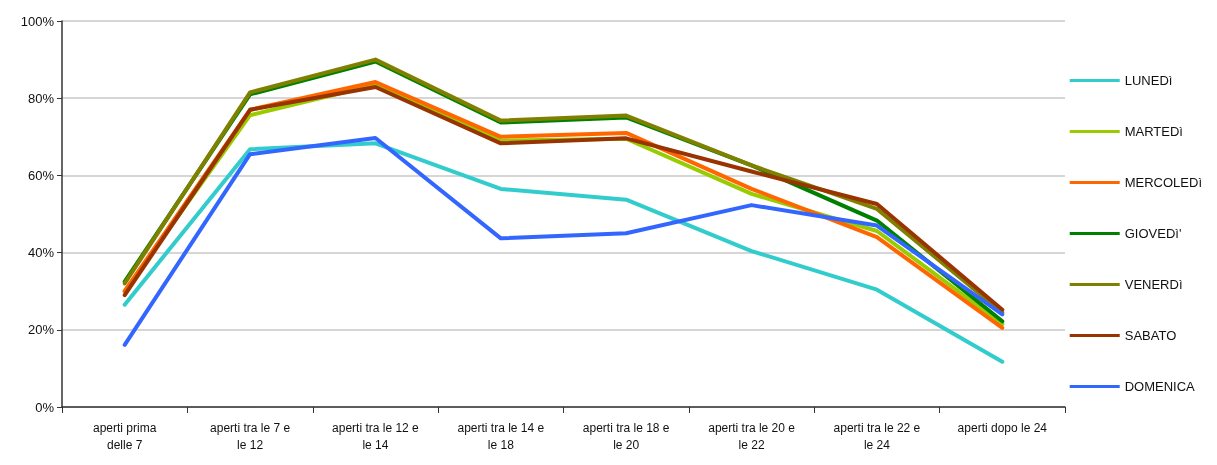 The height and width of the screenshot is (465, 1217). I want to click on x-tick-label: aperti tra le 14 e le 18, so click(501, 436).